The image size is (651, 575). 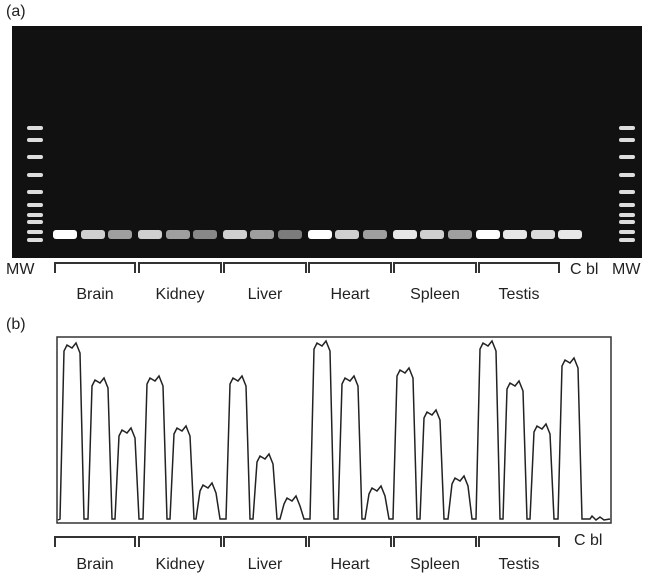 What do you see at coordinates (16, 11) in the screenshot?
I see `panel-a-label: (a)` at bounding box center [16, 11].